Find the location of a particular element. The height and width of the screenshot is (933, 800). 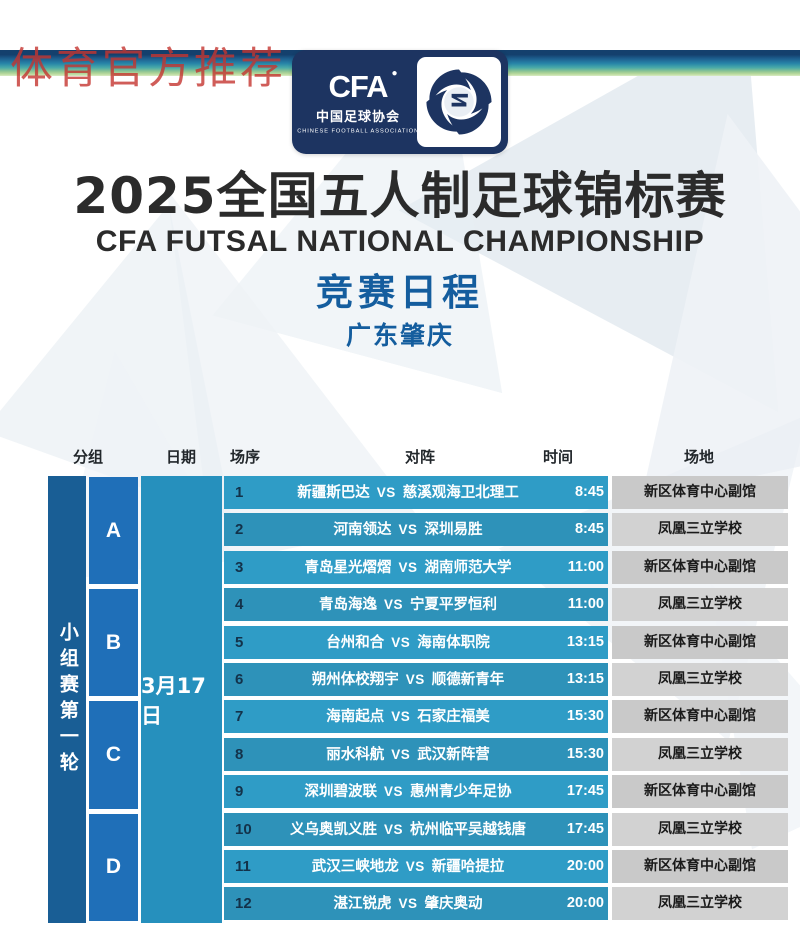

logo-container: CFA ● 中国足球协会 CHINESE FOOTBALL ASSOCIATION is located at coordinates (400, 102).